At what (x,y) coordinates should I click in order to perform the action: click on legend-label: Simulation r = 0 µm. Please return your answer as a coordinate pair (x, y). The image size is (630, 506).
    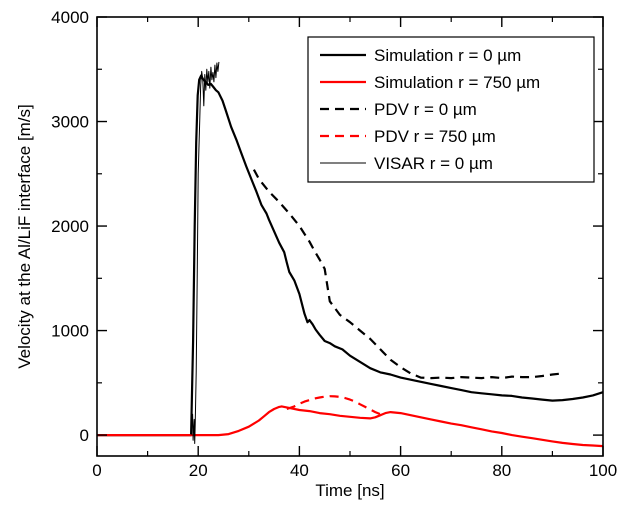
    Looking at the image, I should click on (447, 55).